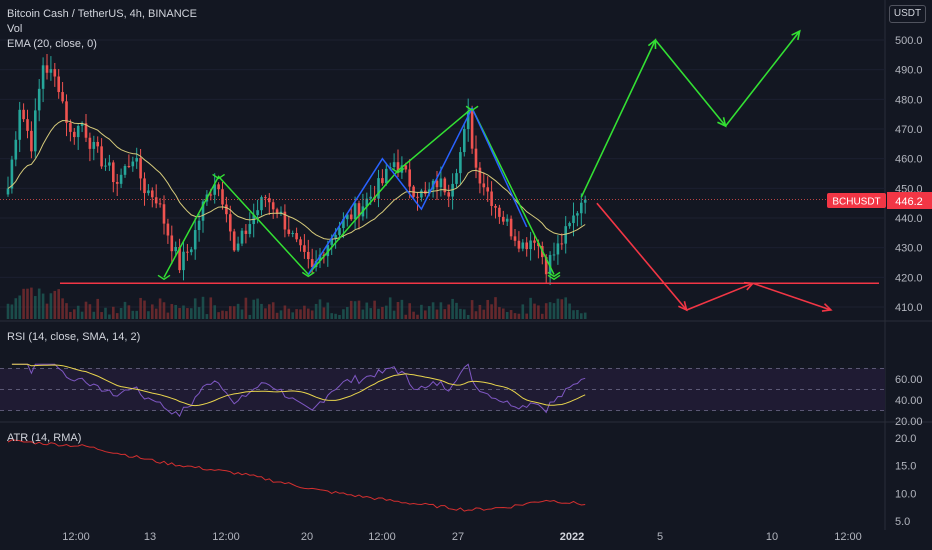 Image resolution: width=932 pixels, height=550 pixels. I want to click on date-tick-label: 12:00, so click(382, 537).